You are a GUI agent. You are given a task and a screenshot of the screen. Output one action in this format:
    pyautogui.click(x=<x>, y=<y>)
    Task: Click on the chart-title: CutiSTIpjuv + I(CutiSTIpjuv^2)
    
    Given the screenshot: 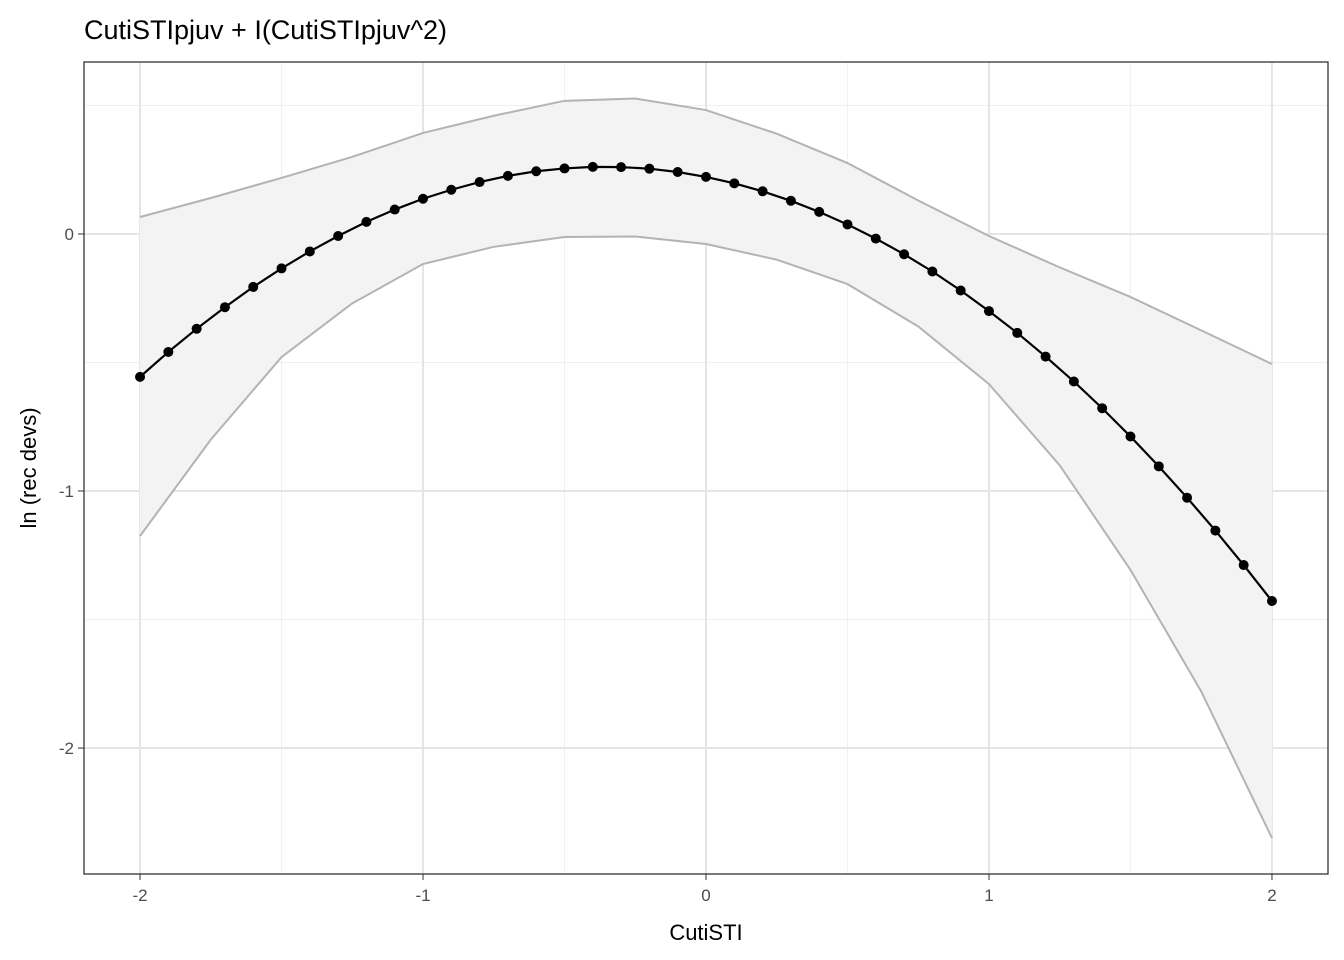 What is the action you would take?
    pyautogui.click(x=265, y=30)
    